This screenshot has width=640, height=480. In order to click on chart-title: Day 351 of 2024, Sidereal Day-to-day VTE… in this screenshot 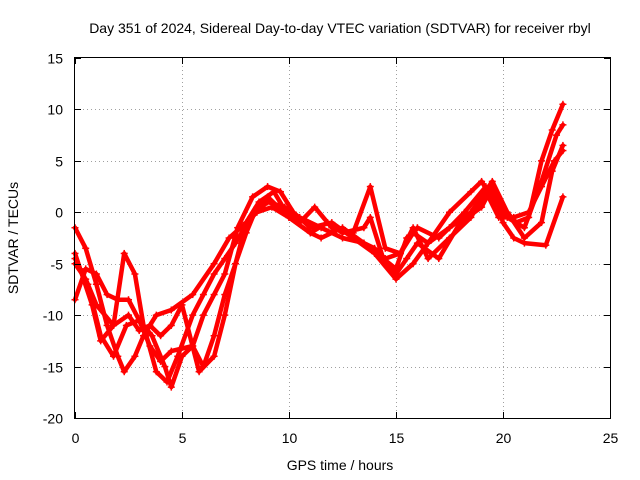, I will do `click(340, 28)`.